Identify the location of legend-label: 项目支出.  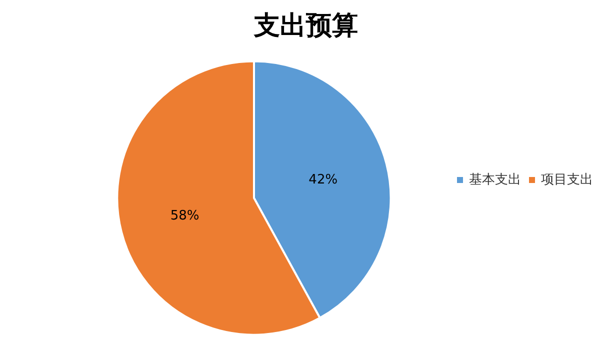
(567, 180).